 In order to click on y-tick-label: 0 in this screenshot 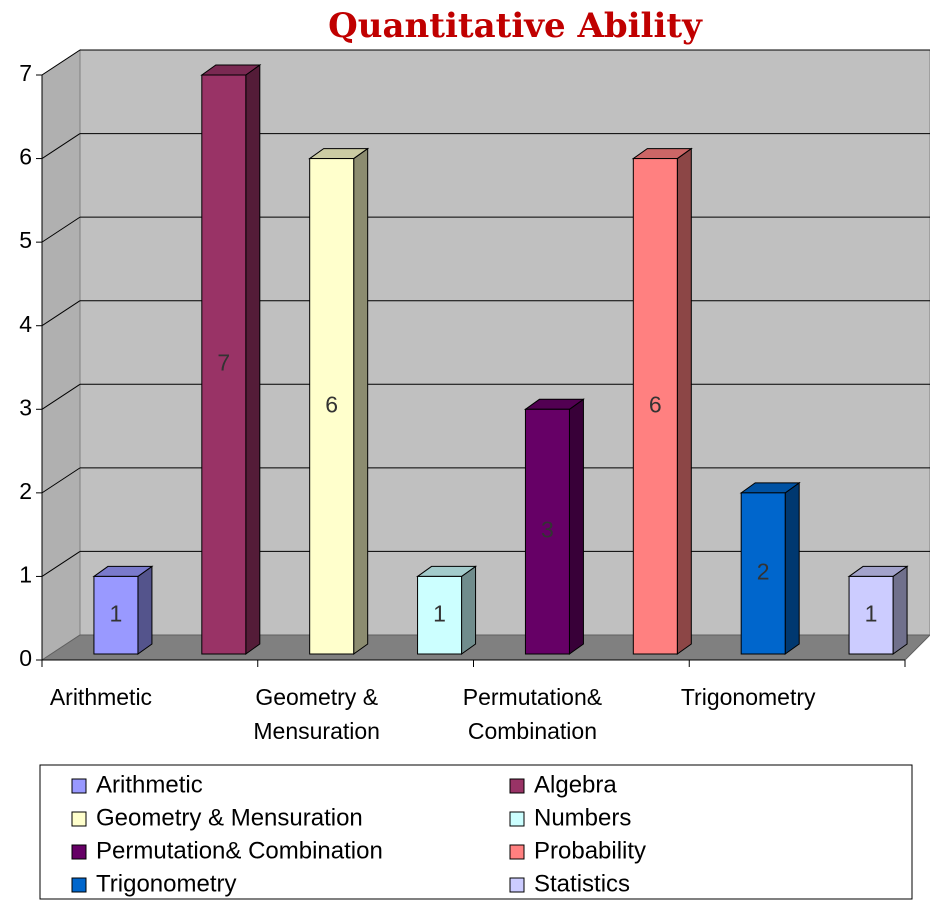, I will do `click(25, 658)`.